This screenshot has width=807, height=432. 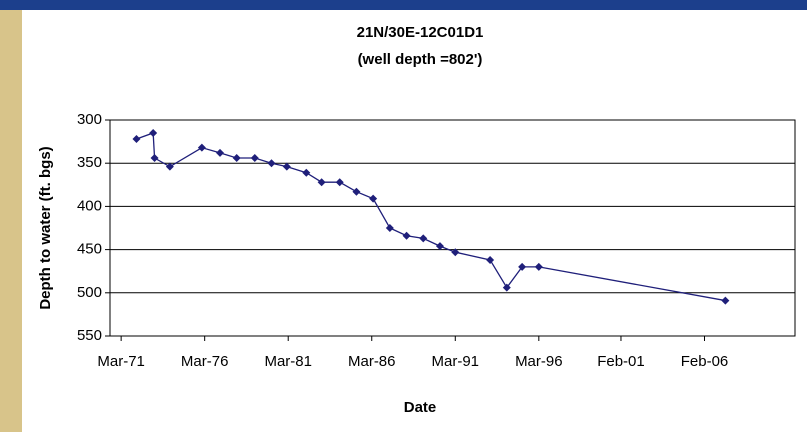 What do you see at coordinates (89, 335) in the screenshot?
I see `y-tick-label: 550` at bounding box center [89, 335].